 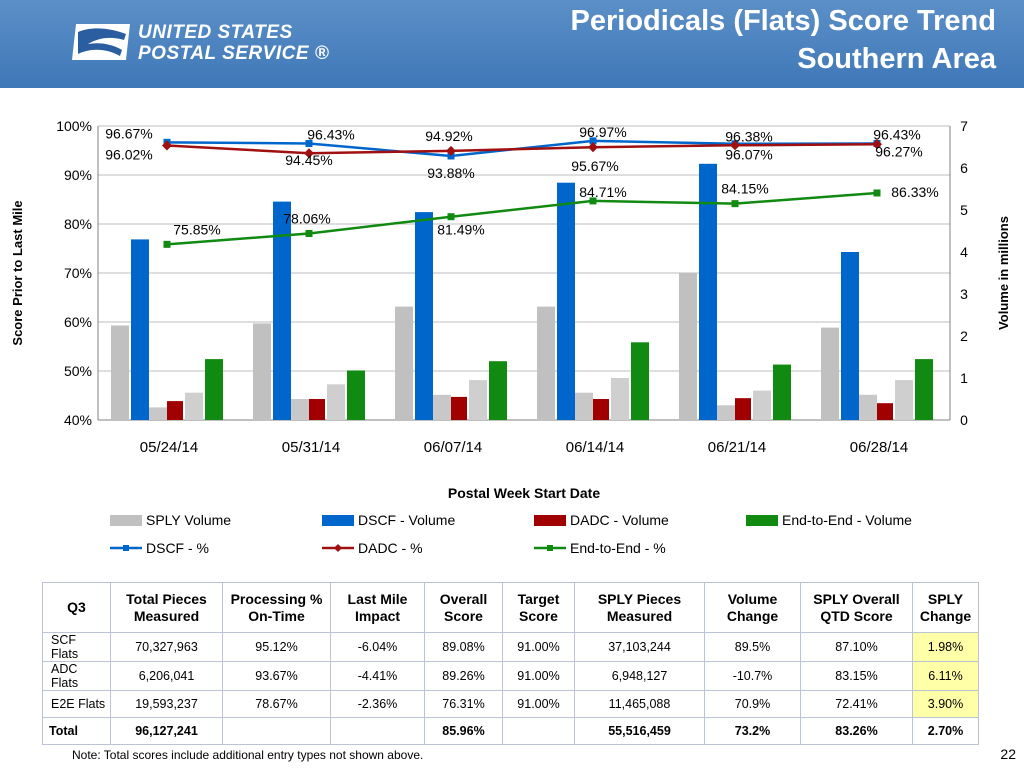 What do you see at coordinates (128, 133) in the screenshot?
I see `data-label: 96.67%` at bounding box center [128, 133].